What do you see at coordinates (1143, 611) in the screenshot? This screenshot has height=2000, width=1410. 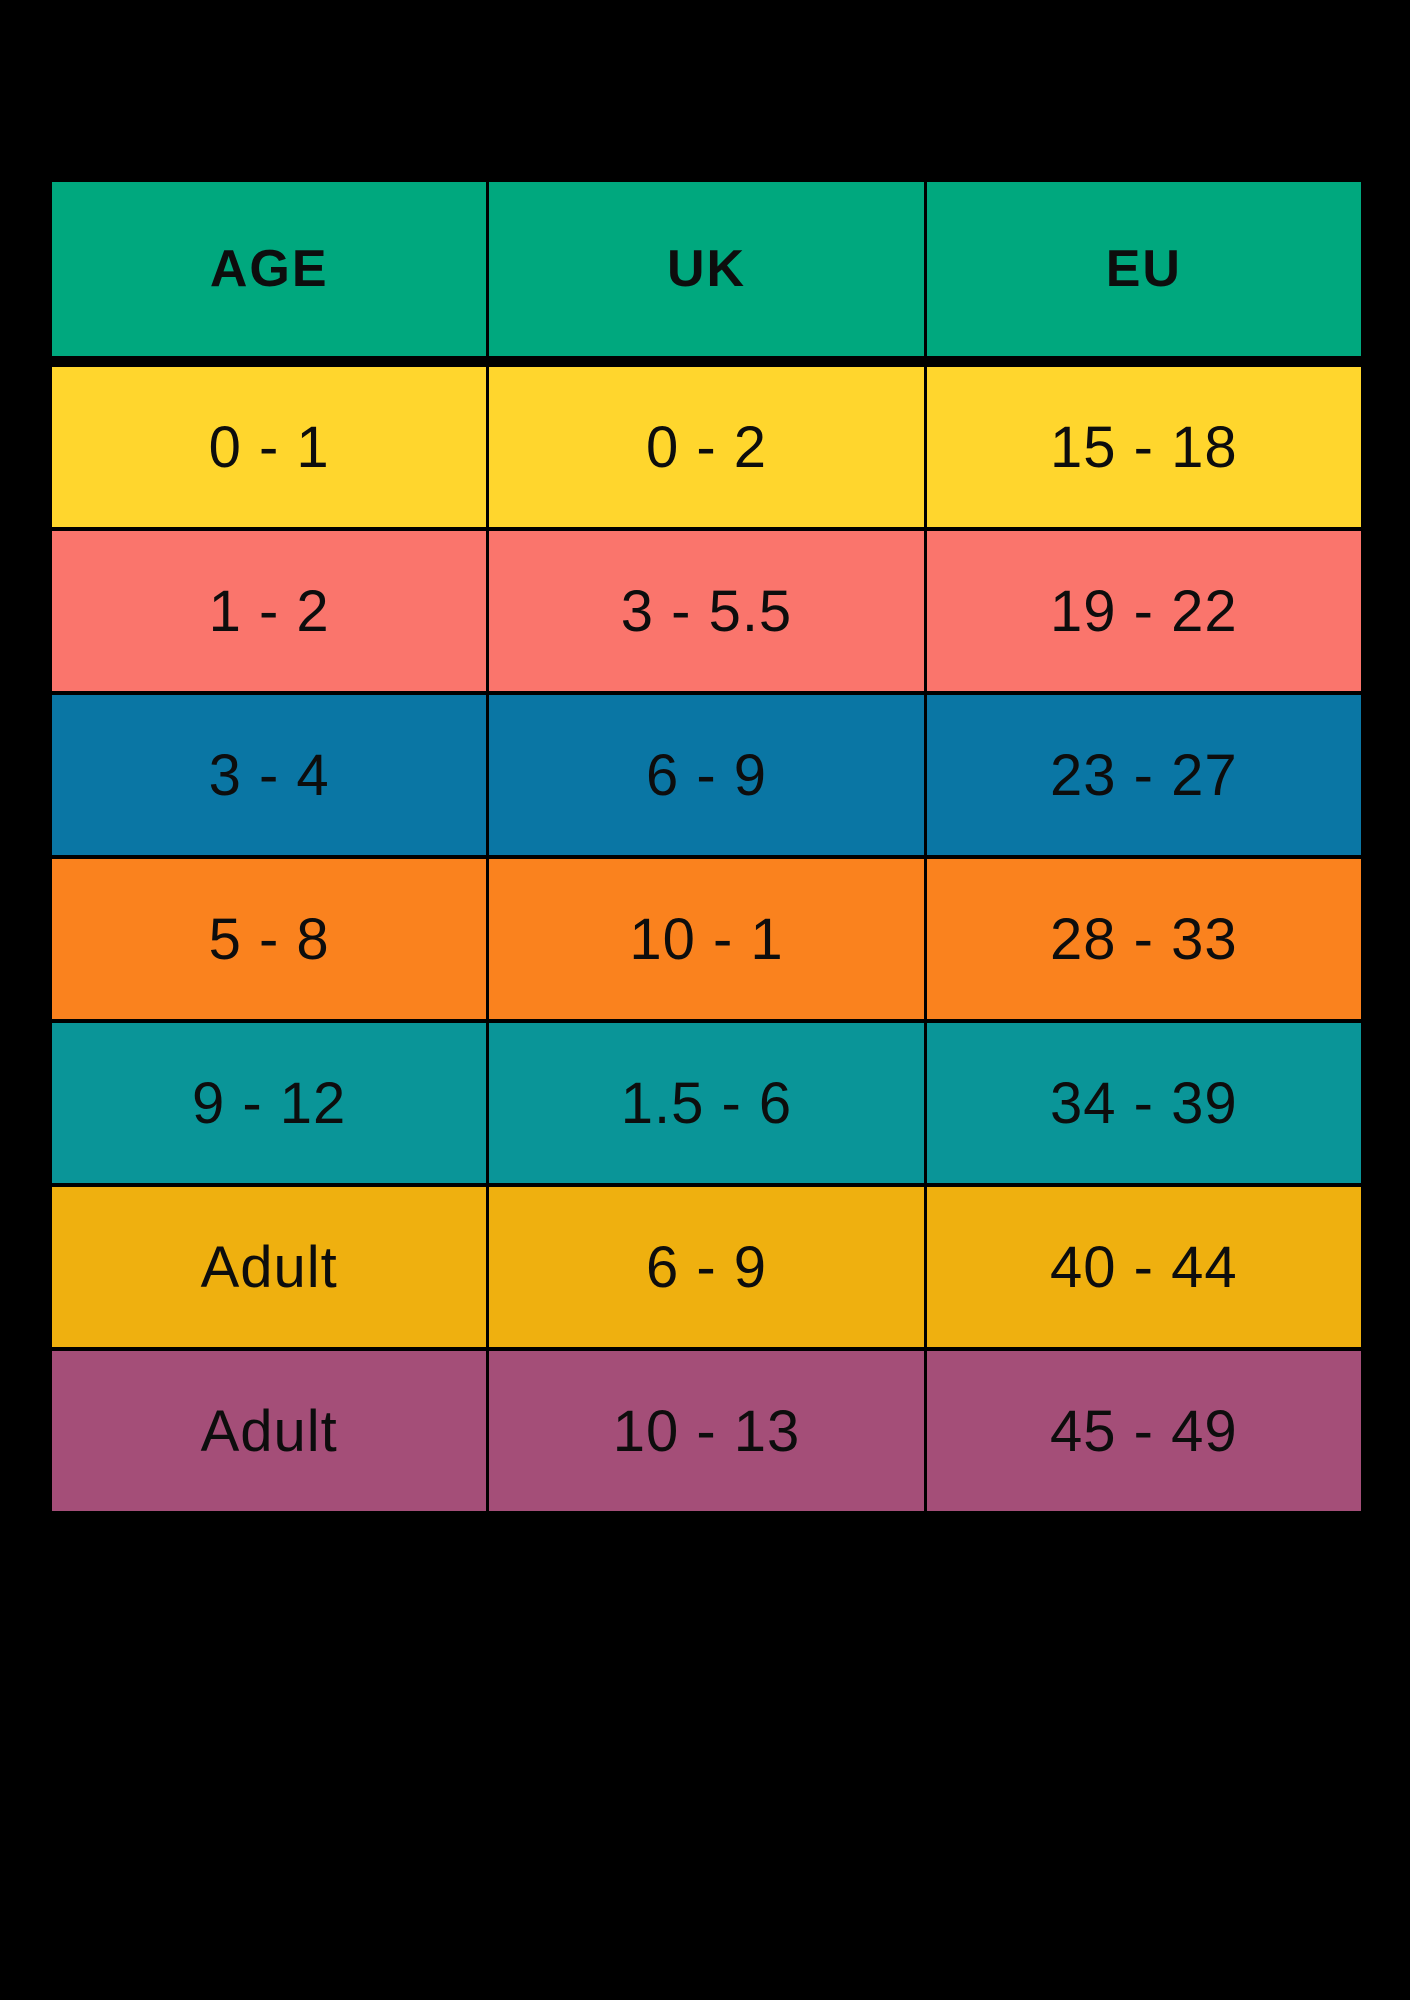 I see `table-cell-eu: 19 - 22` at bounding box center [1143, 611].